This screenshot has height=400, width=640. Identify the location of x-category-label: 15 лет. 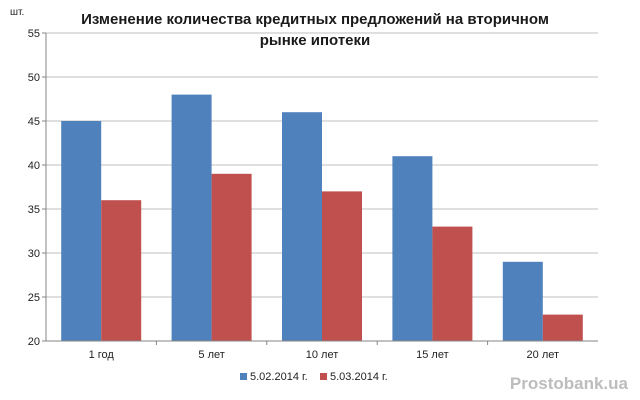
(432, 355).